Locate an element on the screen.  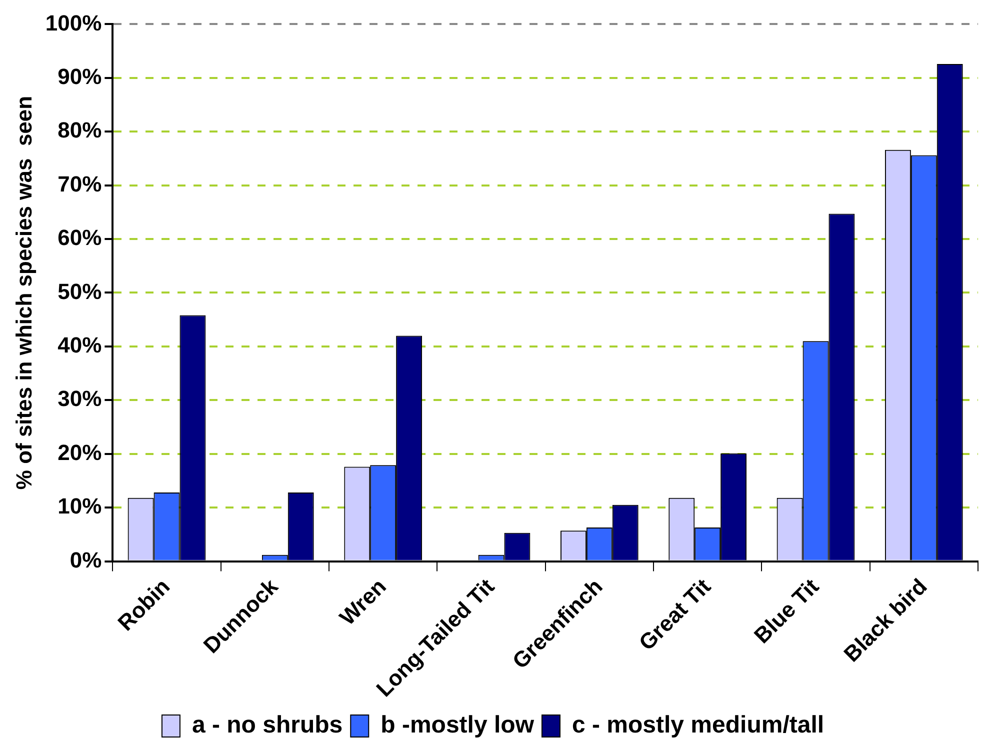
y-tick-label: 90% is located at coordinates (80, 76).